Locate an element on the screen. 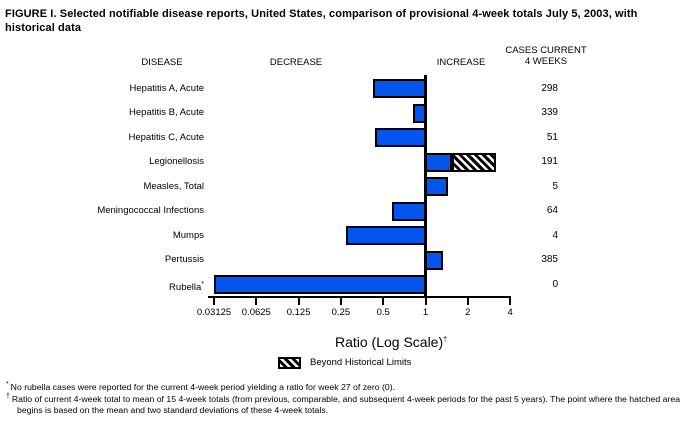  disease-label: Hepatitis B, Acute is located at coordinates (166, 112).